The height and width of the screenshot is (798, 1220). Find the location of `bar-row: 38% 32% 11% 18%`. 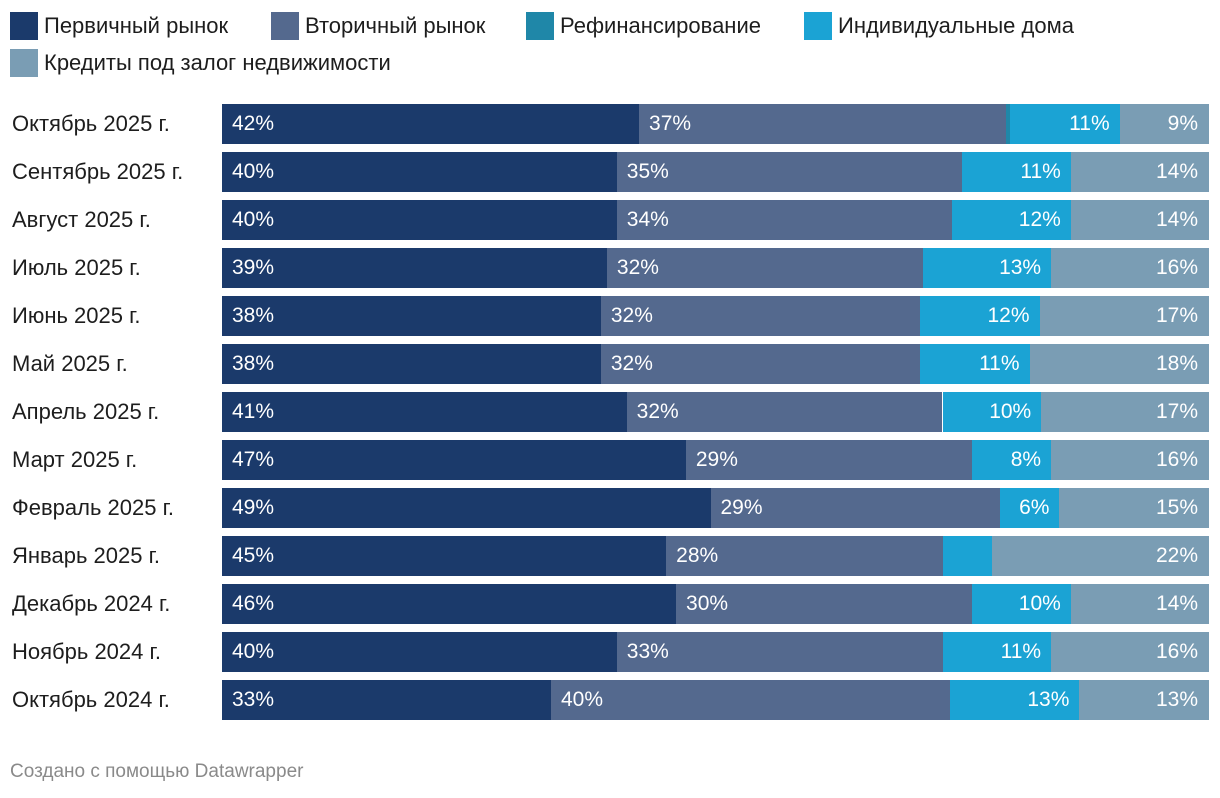

bar-row: 38% 32% 11% 18% is located at coordinates (715, 364).